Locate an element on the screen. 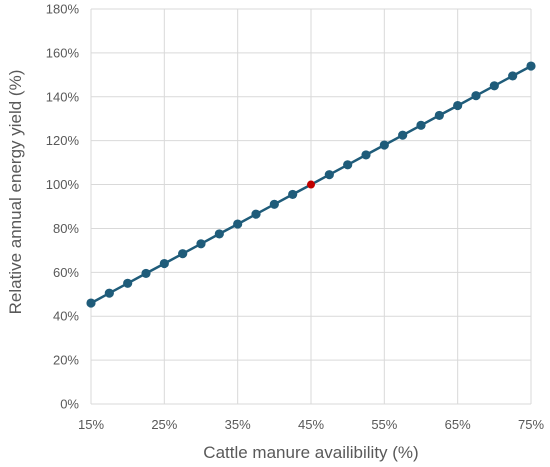  x-tick-label: 15% is located at coordinates (91, 424).